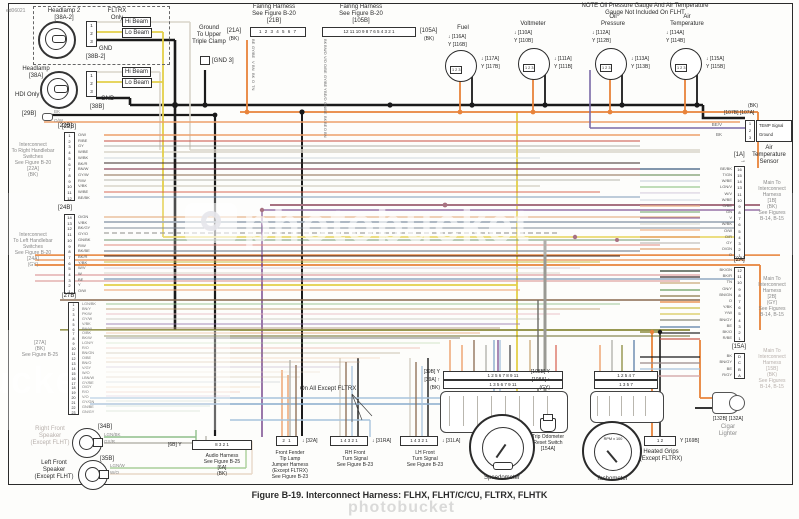  Describe the element at coordinates (325, 88) in the screenshot. I see `connector-105b-wirecodes: BK BN/O V/O O/BE GY/BE Y BE/O GN/BE BK BE O BN` at that location.